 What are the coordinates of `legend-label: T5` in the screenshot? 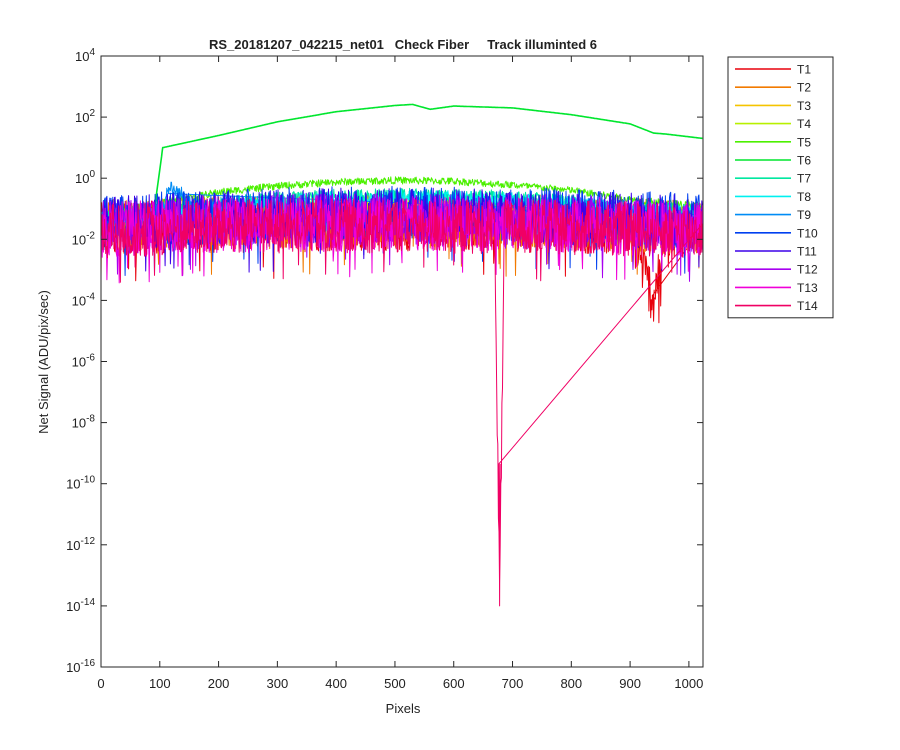 It's located at (804, 142).